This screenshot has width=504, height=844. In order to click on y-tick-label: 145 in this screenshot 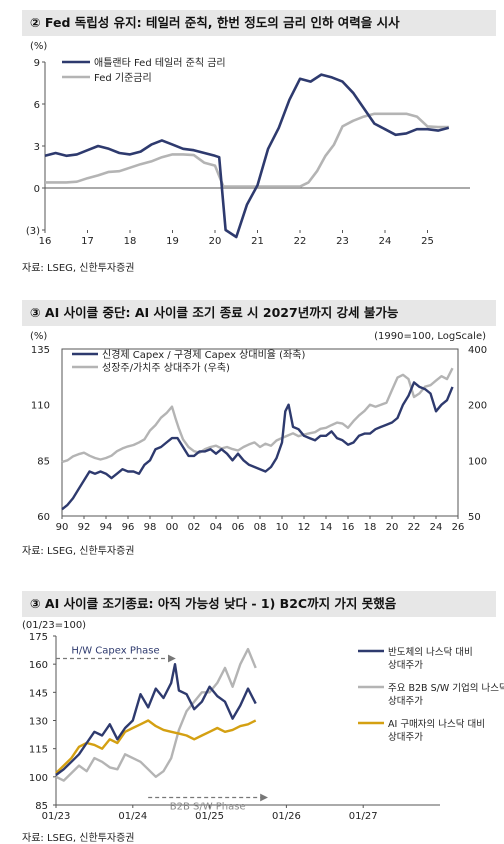, I will do `click(38, 693)`.